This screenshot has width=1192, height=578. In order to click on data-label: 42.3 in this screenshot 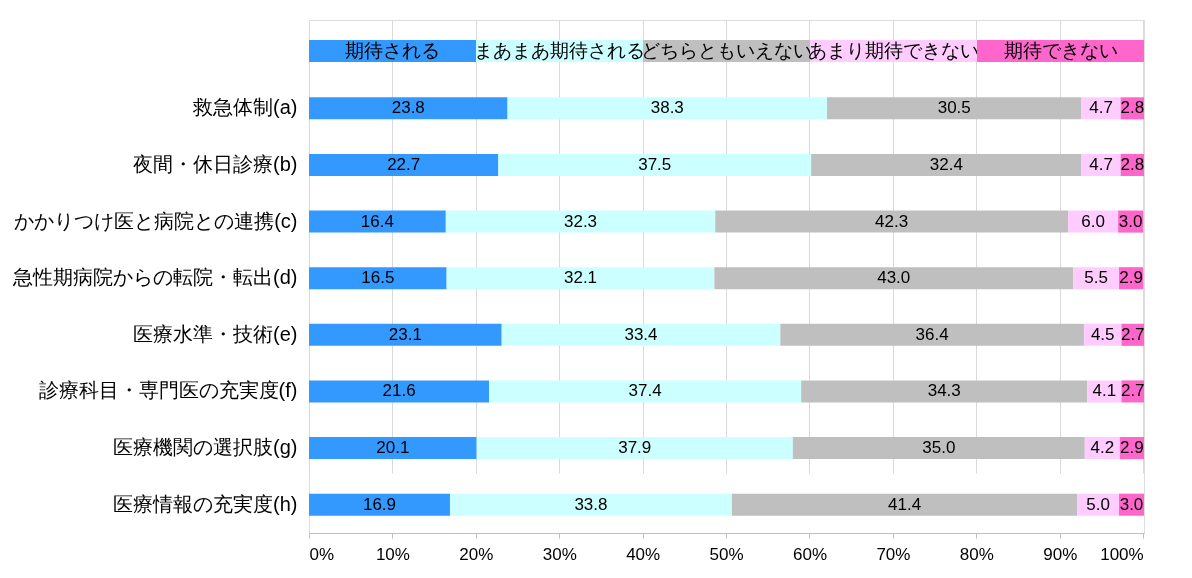, I will do `click(892, 221)`.